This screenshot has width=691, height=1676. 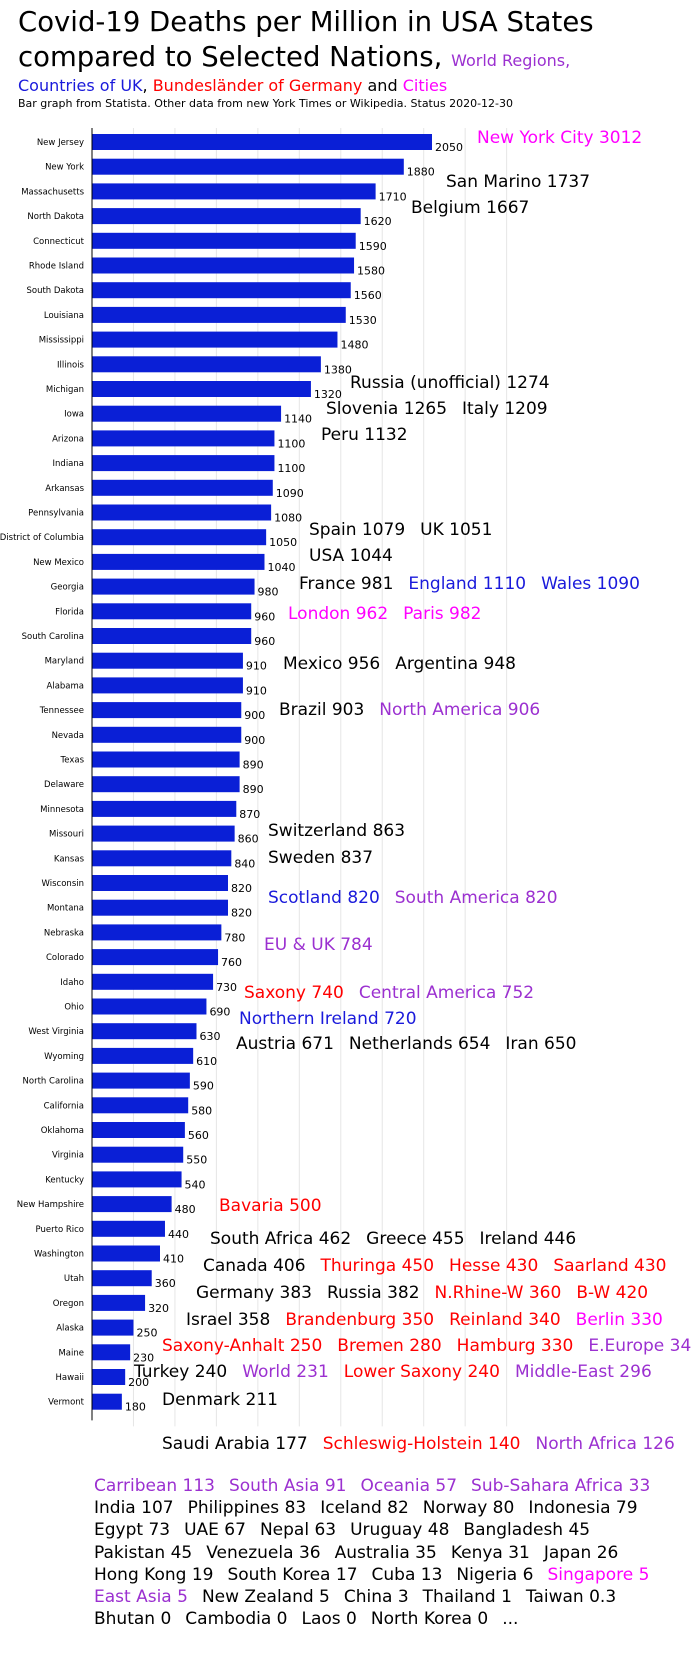 I want to click on comparison-row: Russia (unofficial) 1274, so click(x=457, y=383).